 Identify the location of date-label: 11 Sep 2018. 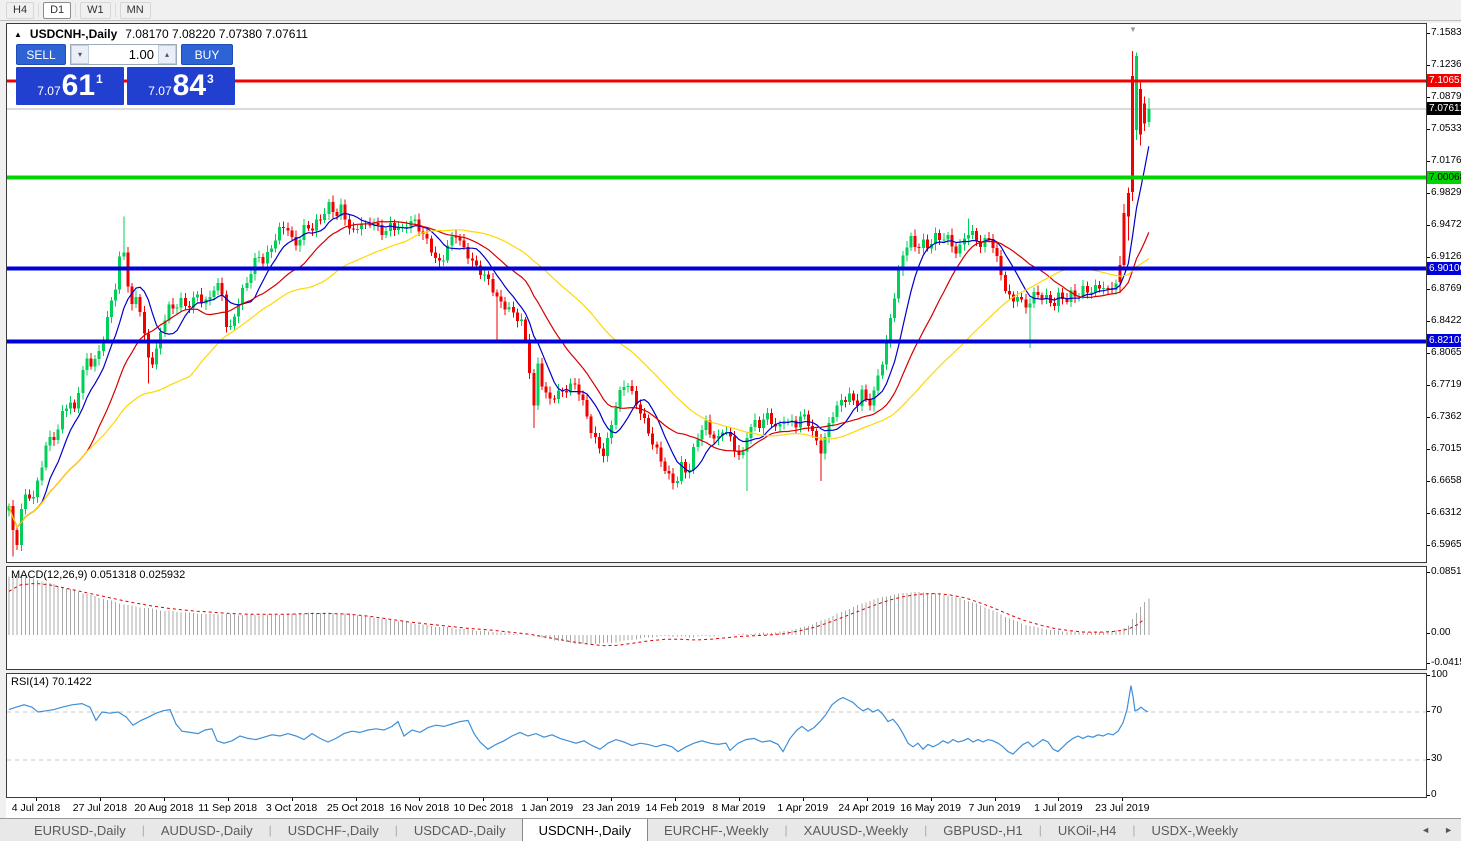
(228, 808).